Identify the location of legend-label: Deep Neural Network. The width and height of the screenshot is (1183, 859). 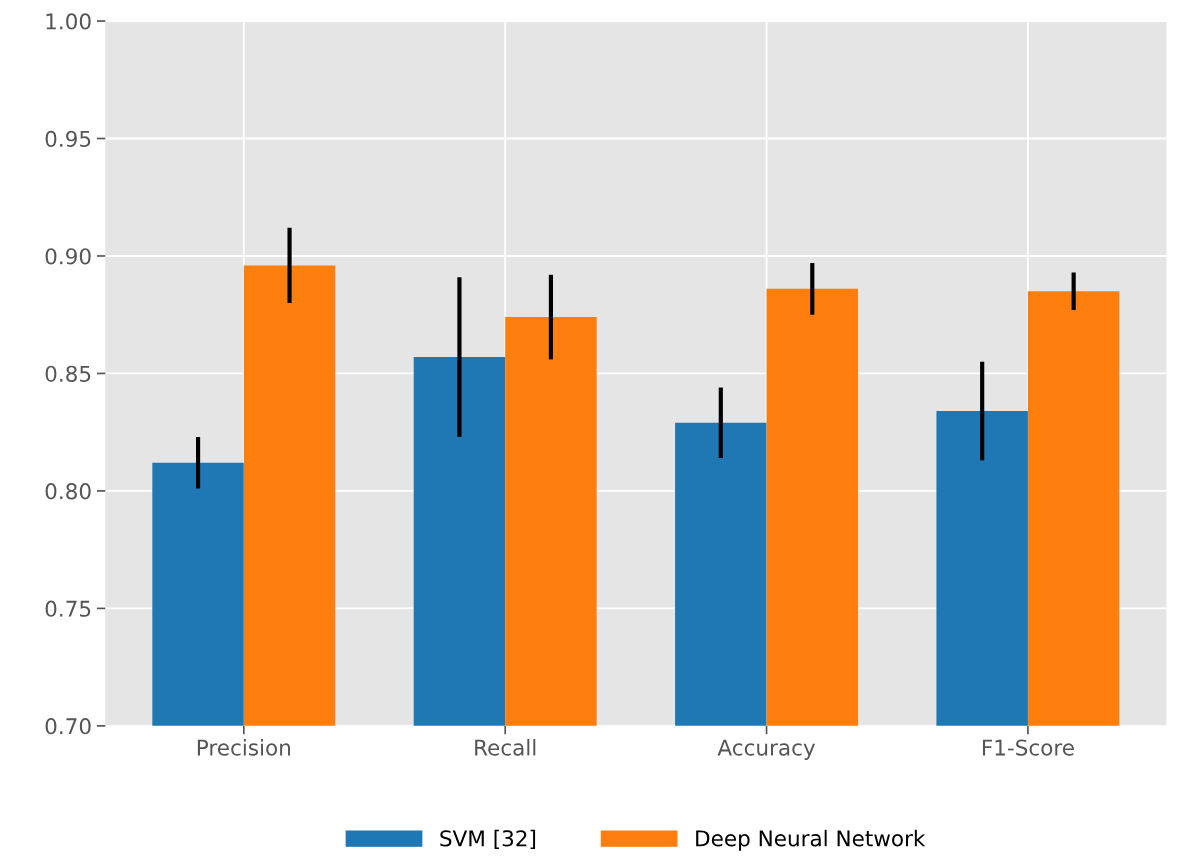
(811, 840).